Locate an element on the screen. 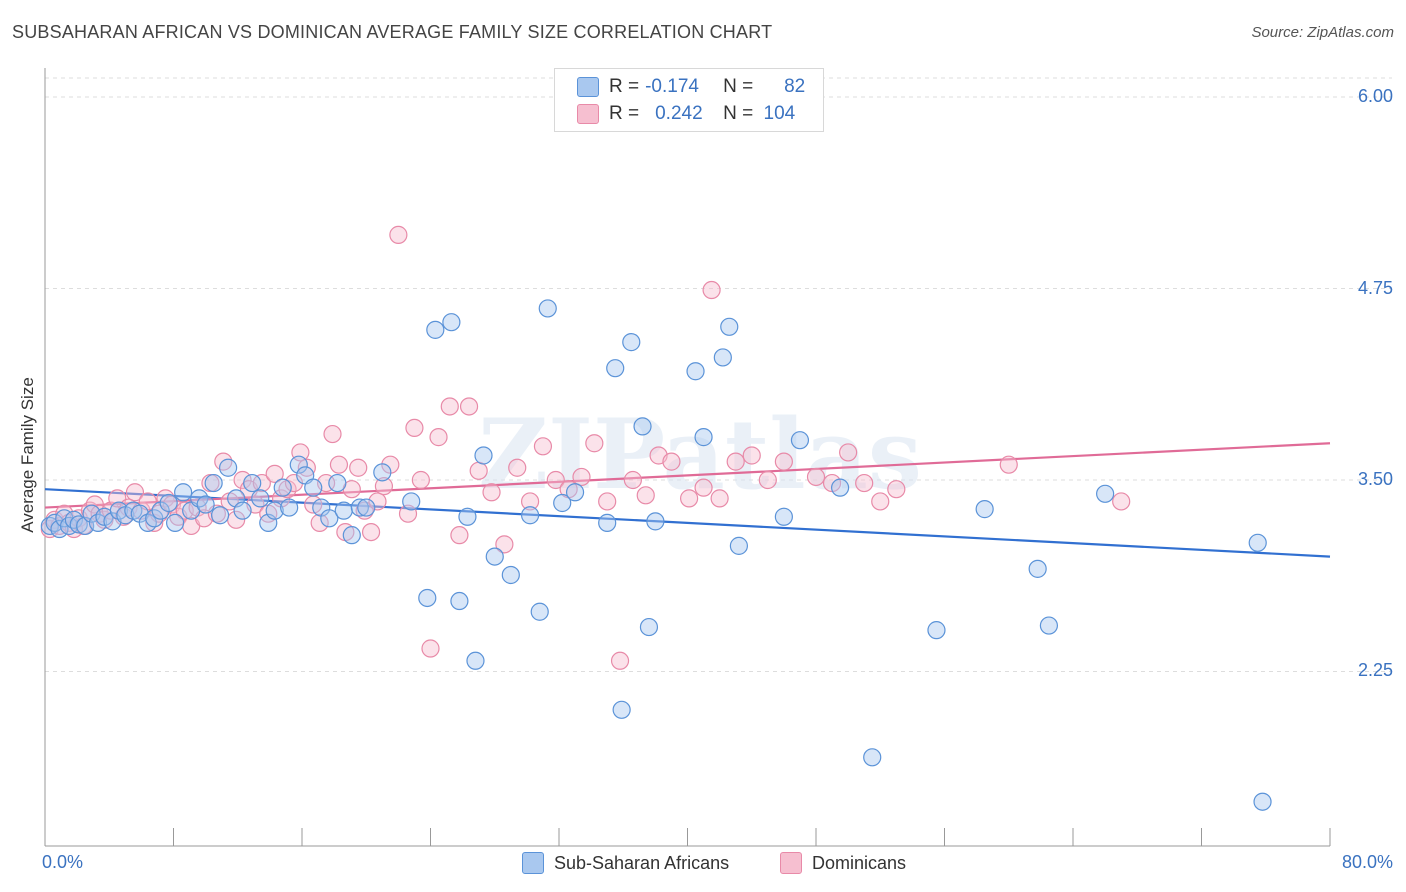  legend-row-dominican: R = 0.242 N = 104 is located at coordinates (686, 114).